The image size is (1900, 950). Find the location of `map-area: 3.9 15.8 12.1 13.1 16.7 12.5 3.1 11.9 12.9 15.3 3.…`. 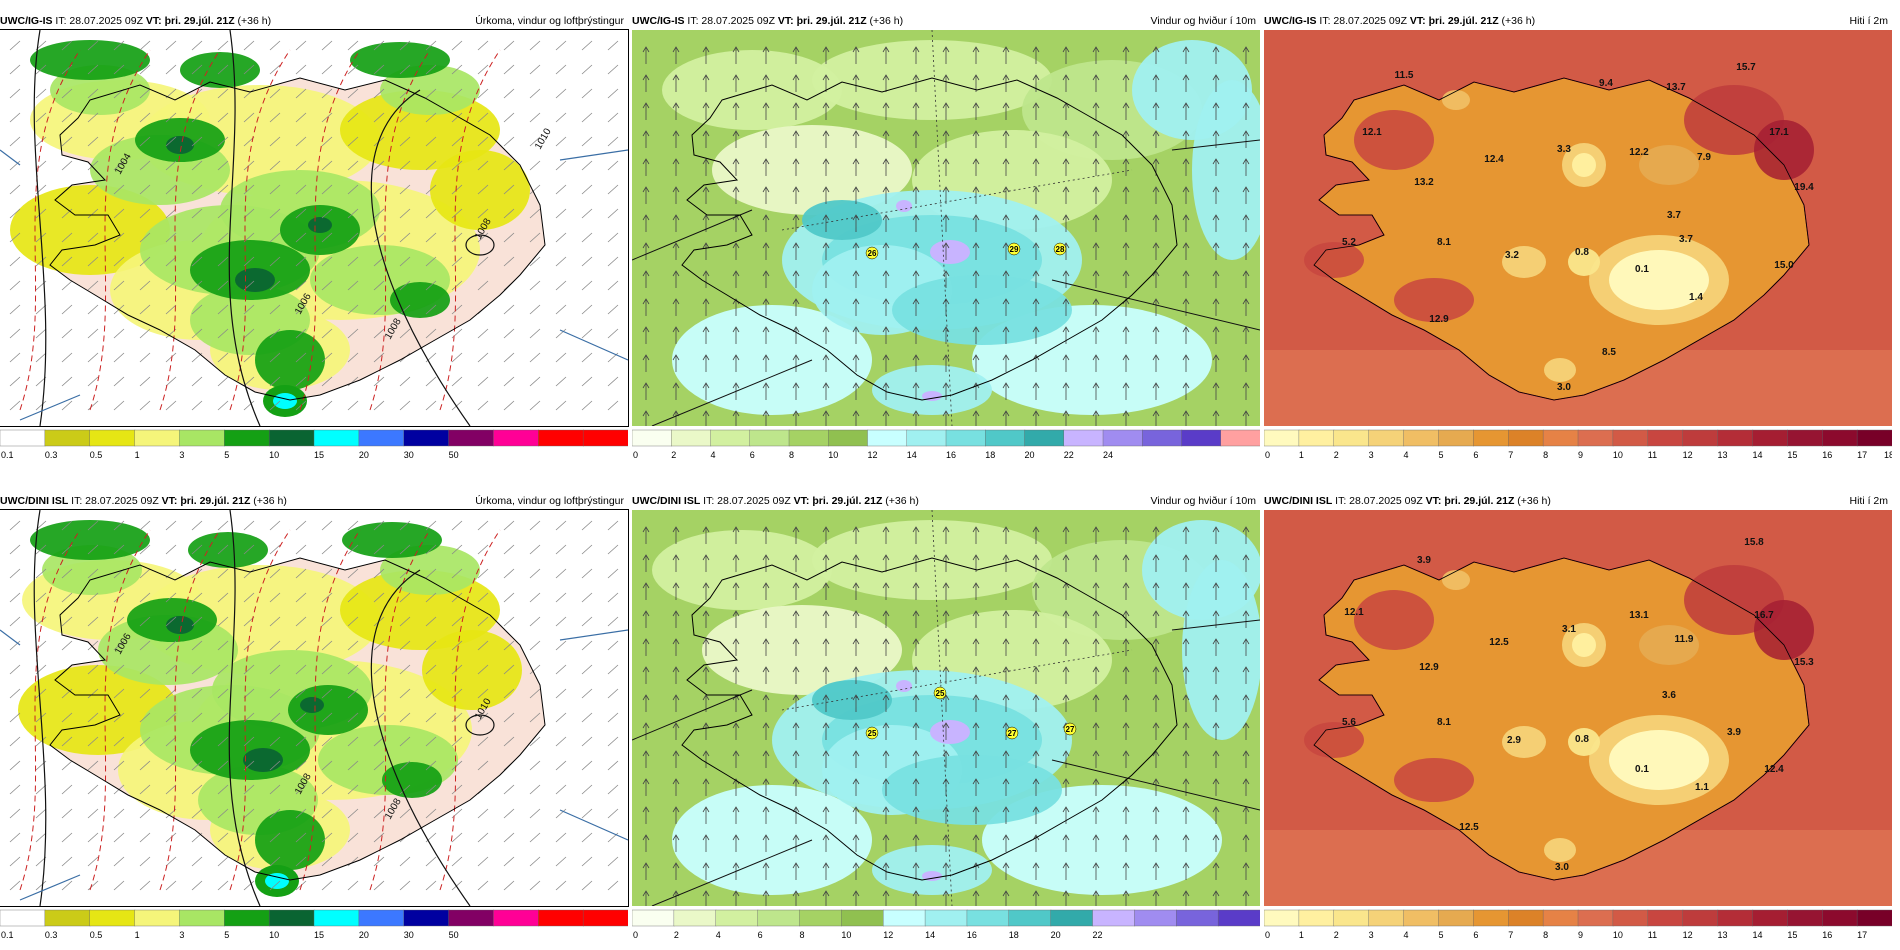

map-area: 3.9 15.8 12.1 13.1 16.7 12.5 3.1 11.9 12.9 15.3 3.… is located at coordinates (1578, 708).